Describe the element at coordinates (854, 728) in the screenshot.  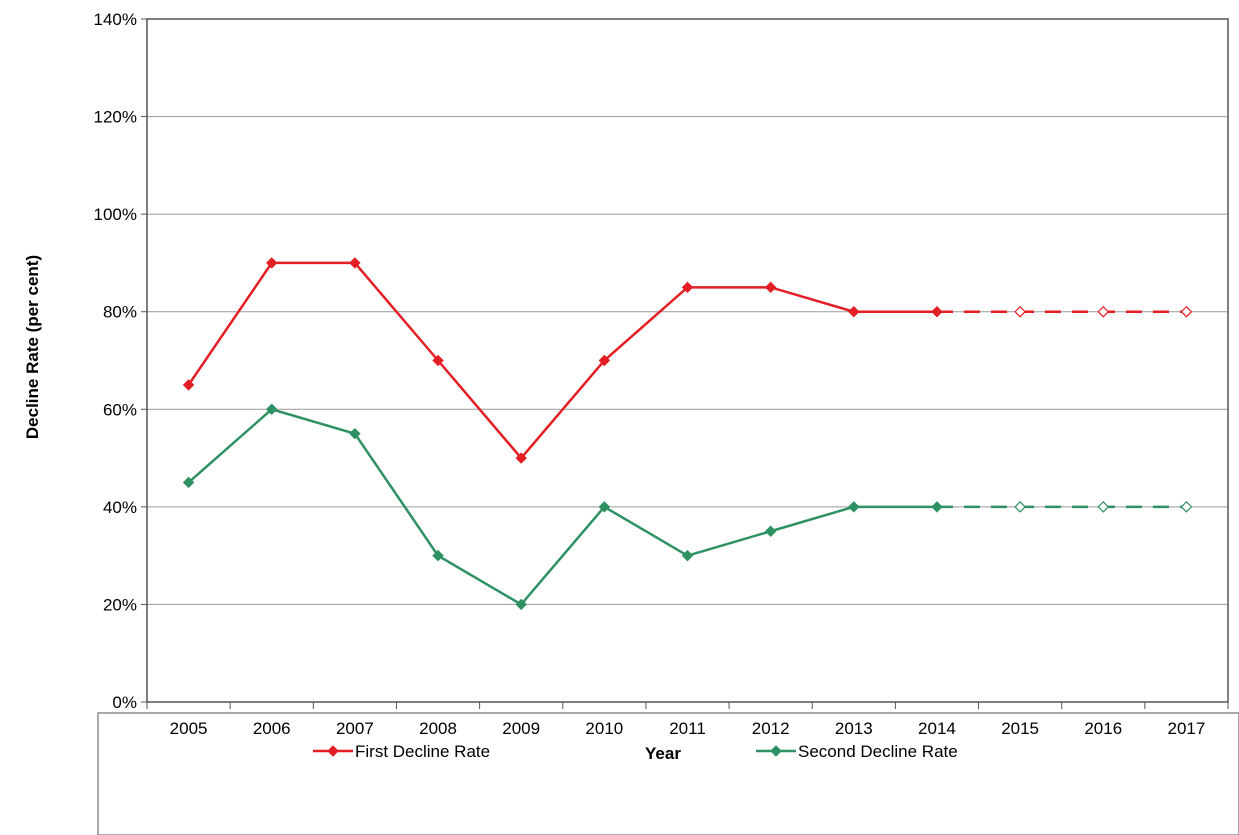
I see `x-tick-label: 2013` at that location.